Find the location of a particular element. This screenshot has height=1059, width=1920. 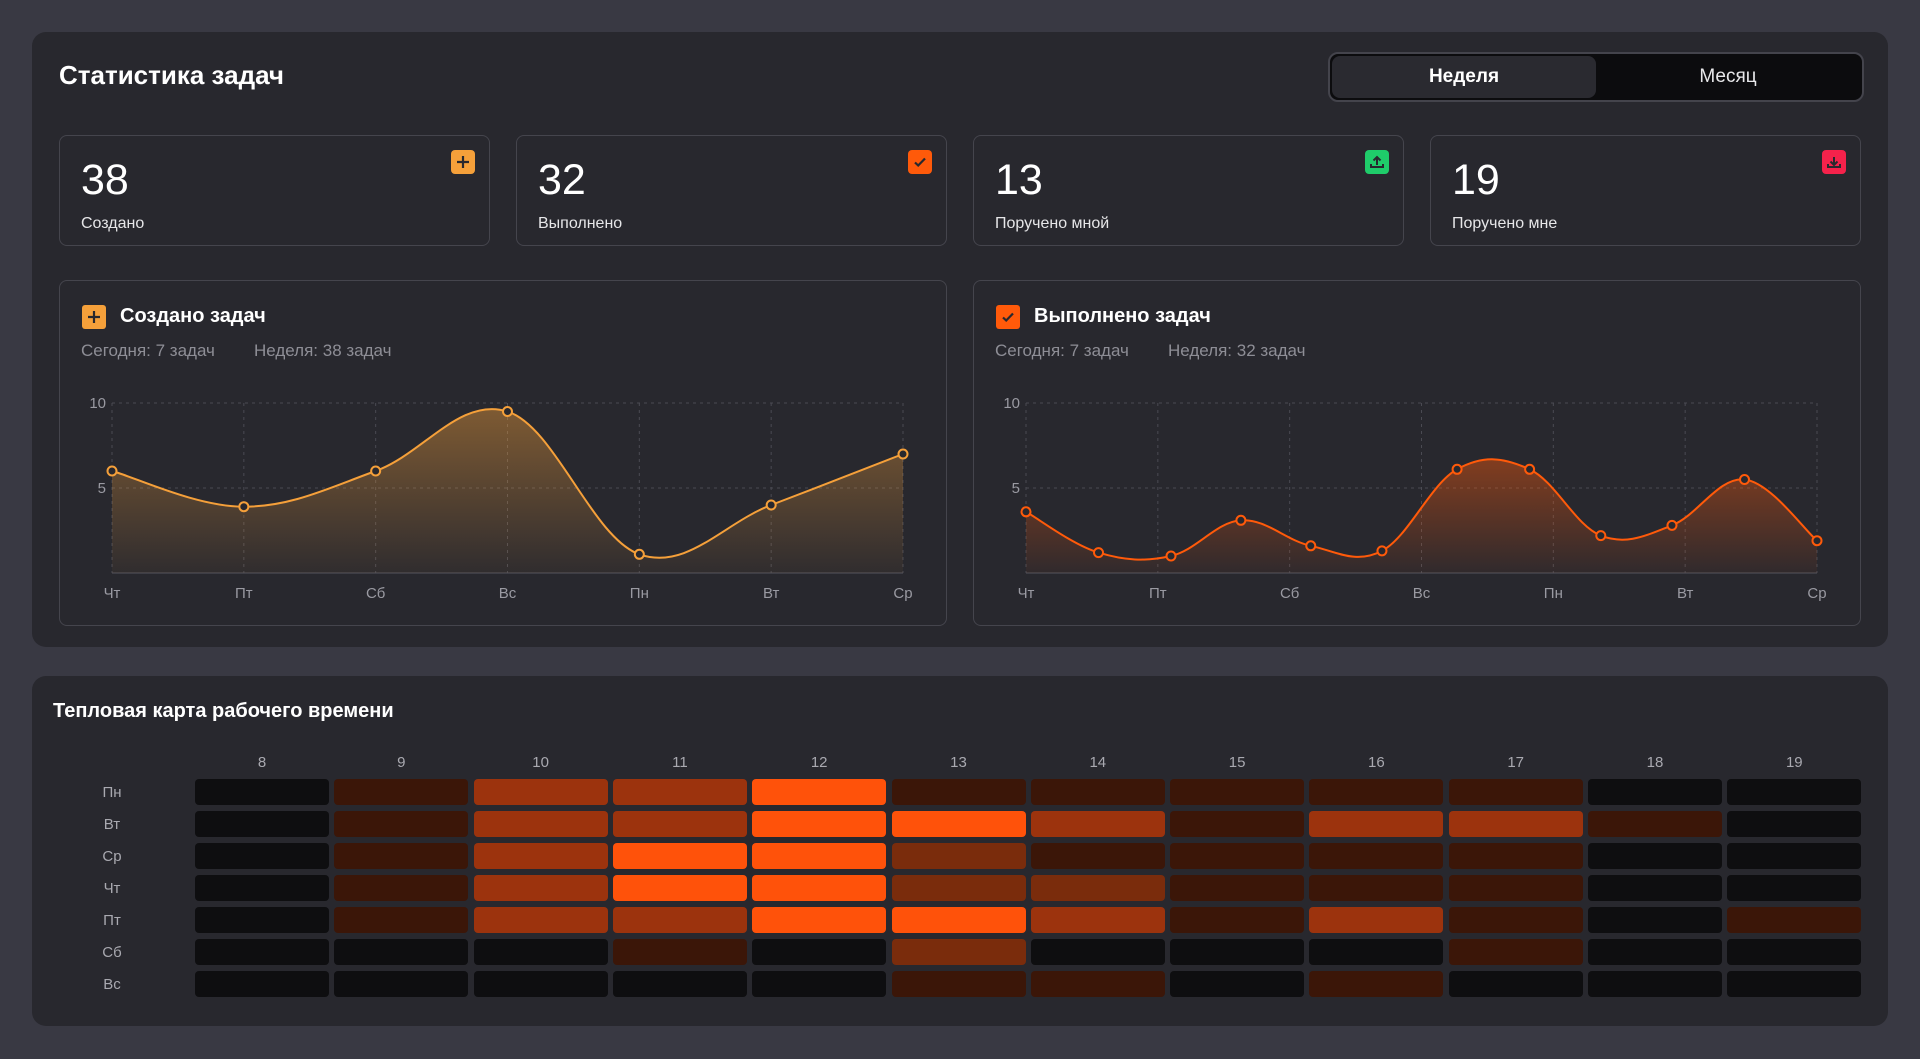

toggle-month-button: Месяц is located at coordinates (1728, 76).